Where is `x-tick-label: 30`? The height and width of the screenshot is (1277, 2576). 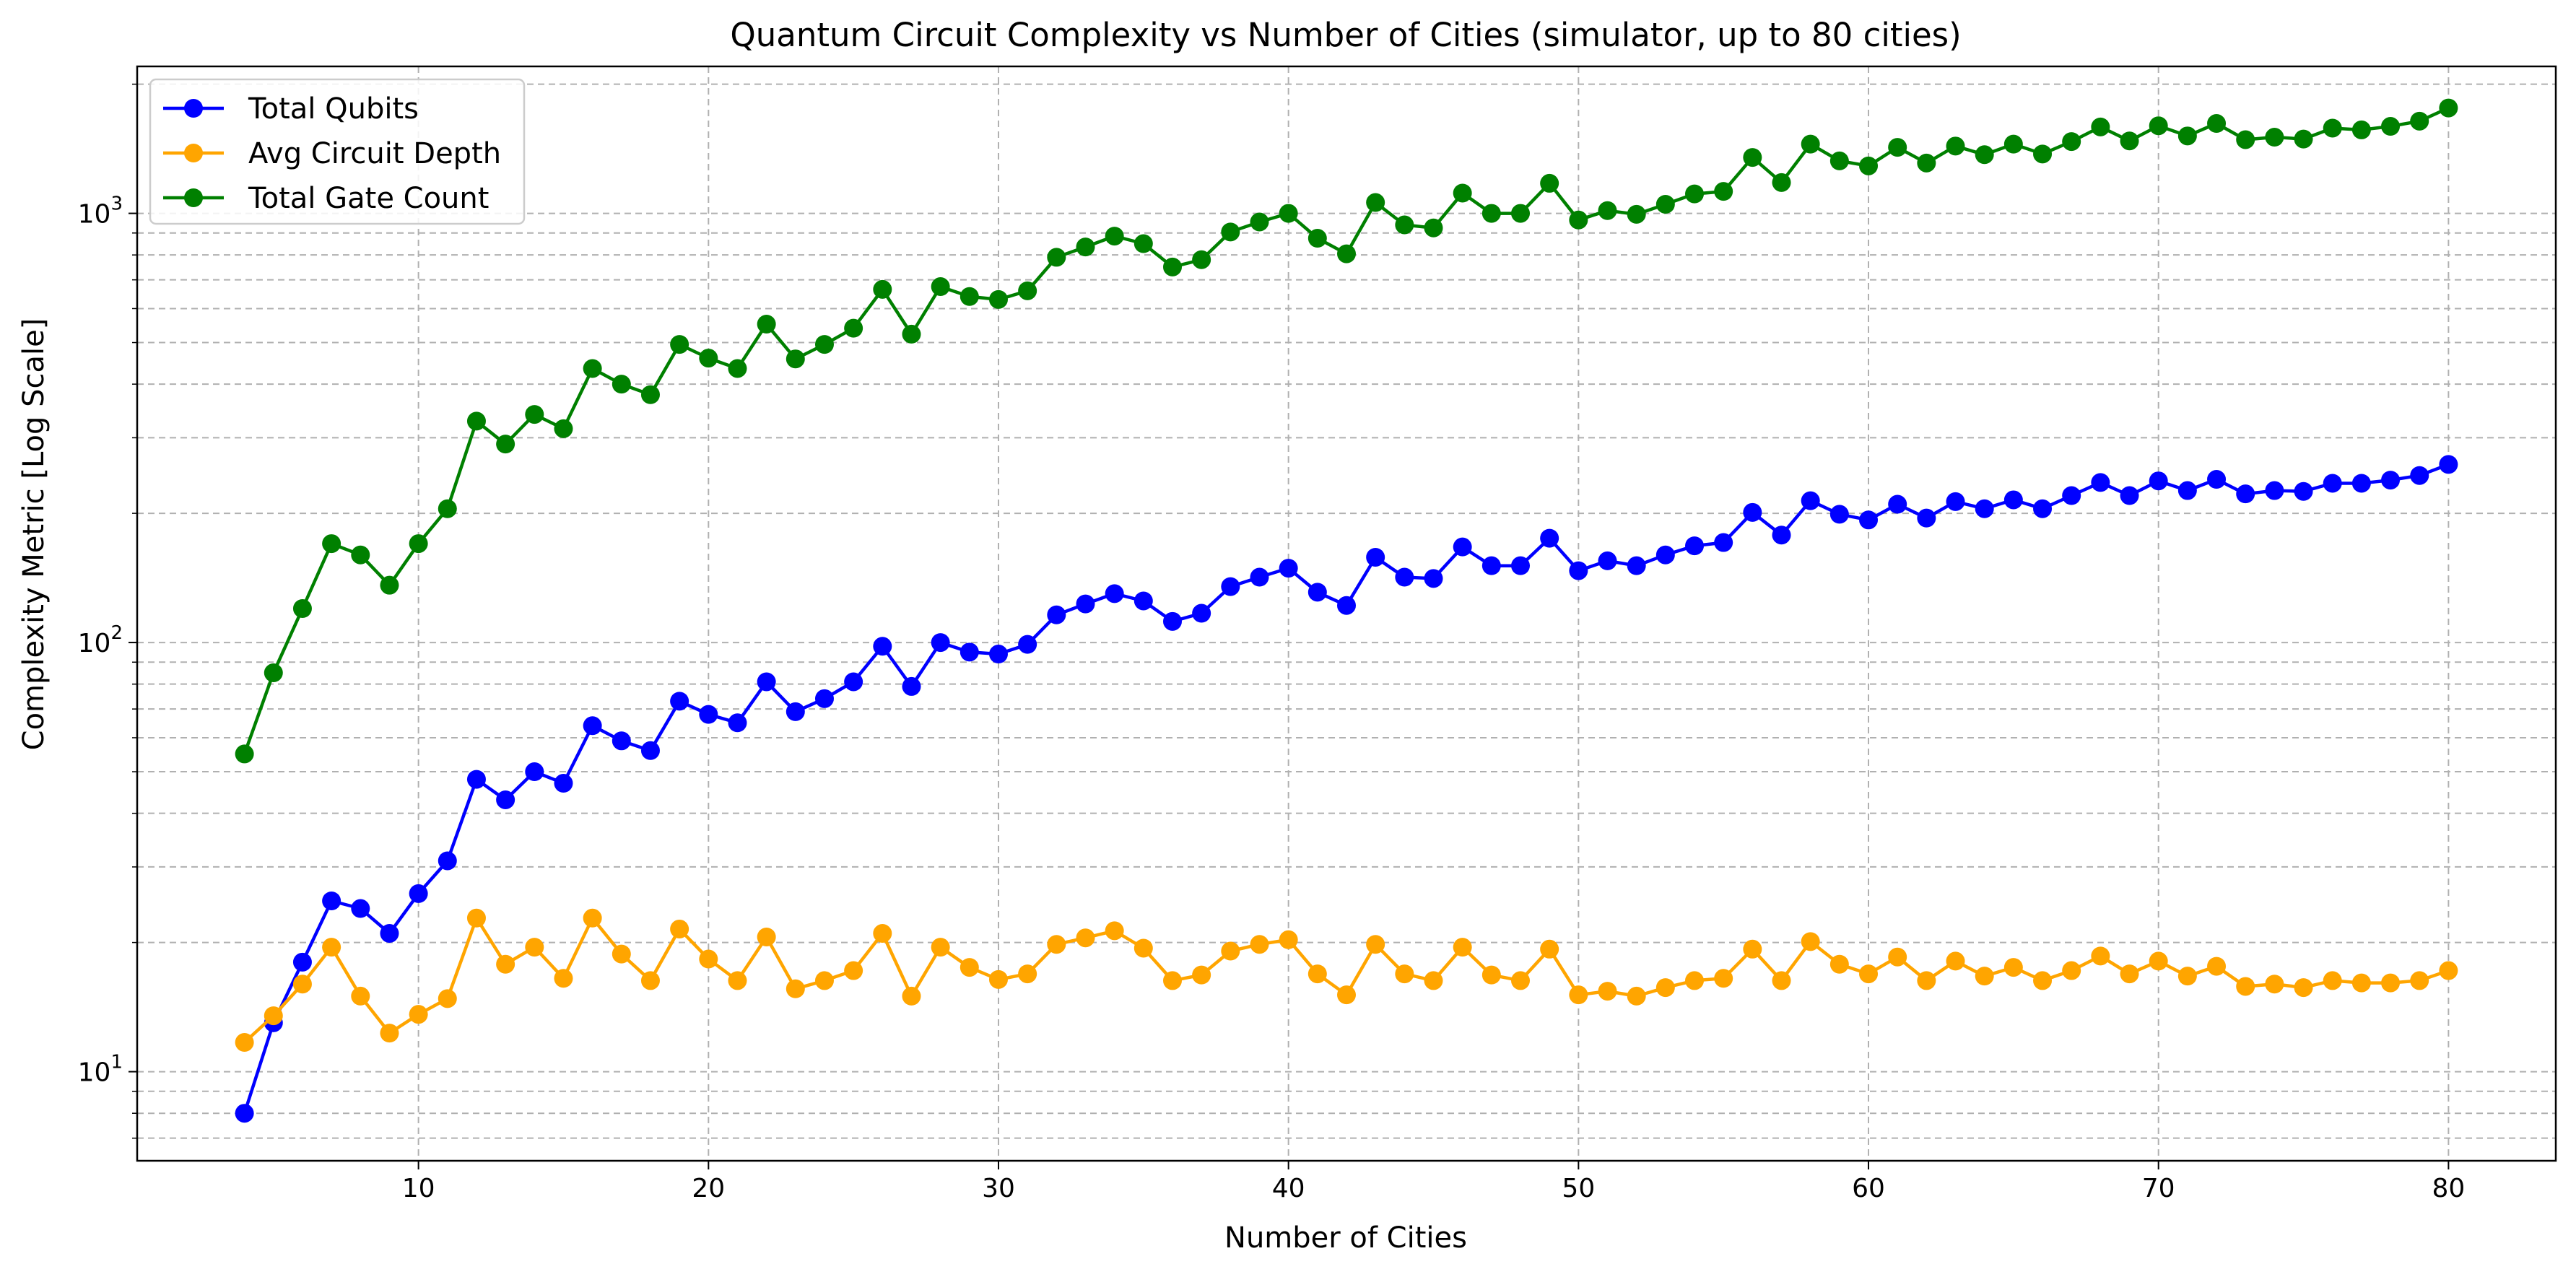
x-tick-label: 30 is located at coordinates (998, 1188).